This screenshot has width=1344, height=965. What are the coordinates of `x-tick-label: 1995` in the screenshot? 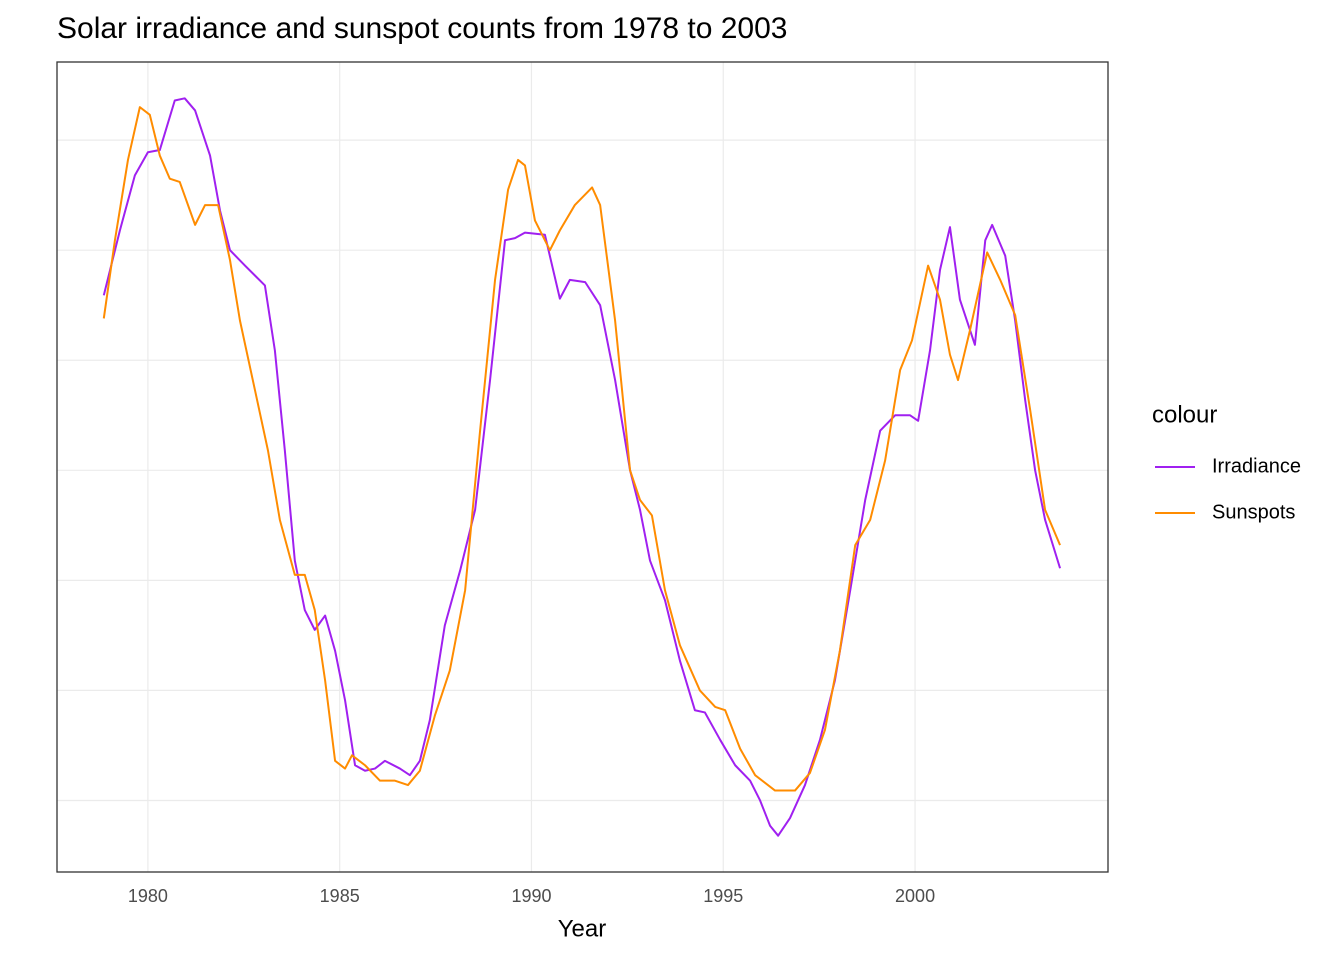 It's located at (723, 896).